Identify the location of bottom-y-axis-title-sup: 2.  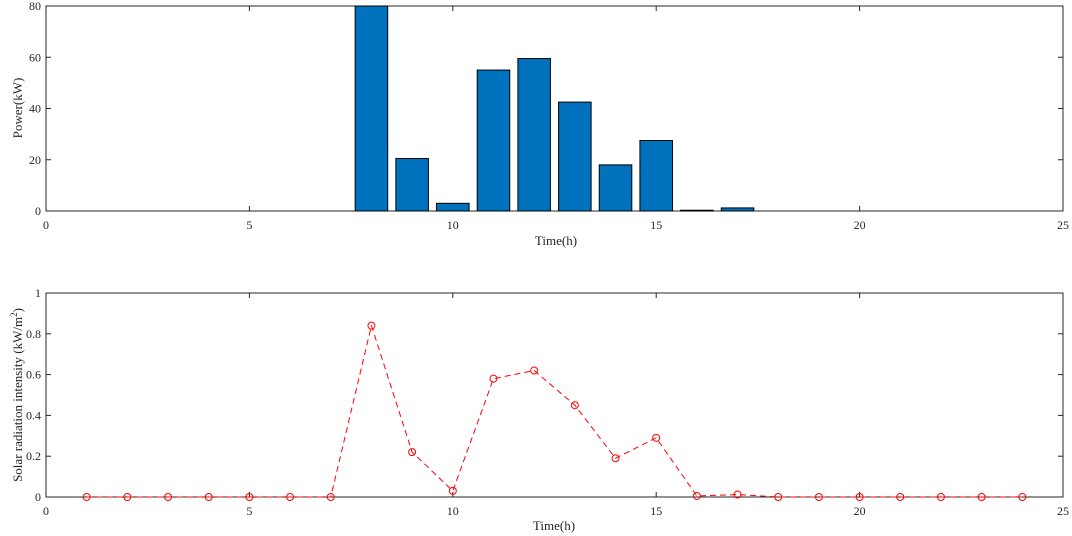
(14, 314).